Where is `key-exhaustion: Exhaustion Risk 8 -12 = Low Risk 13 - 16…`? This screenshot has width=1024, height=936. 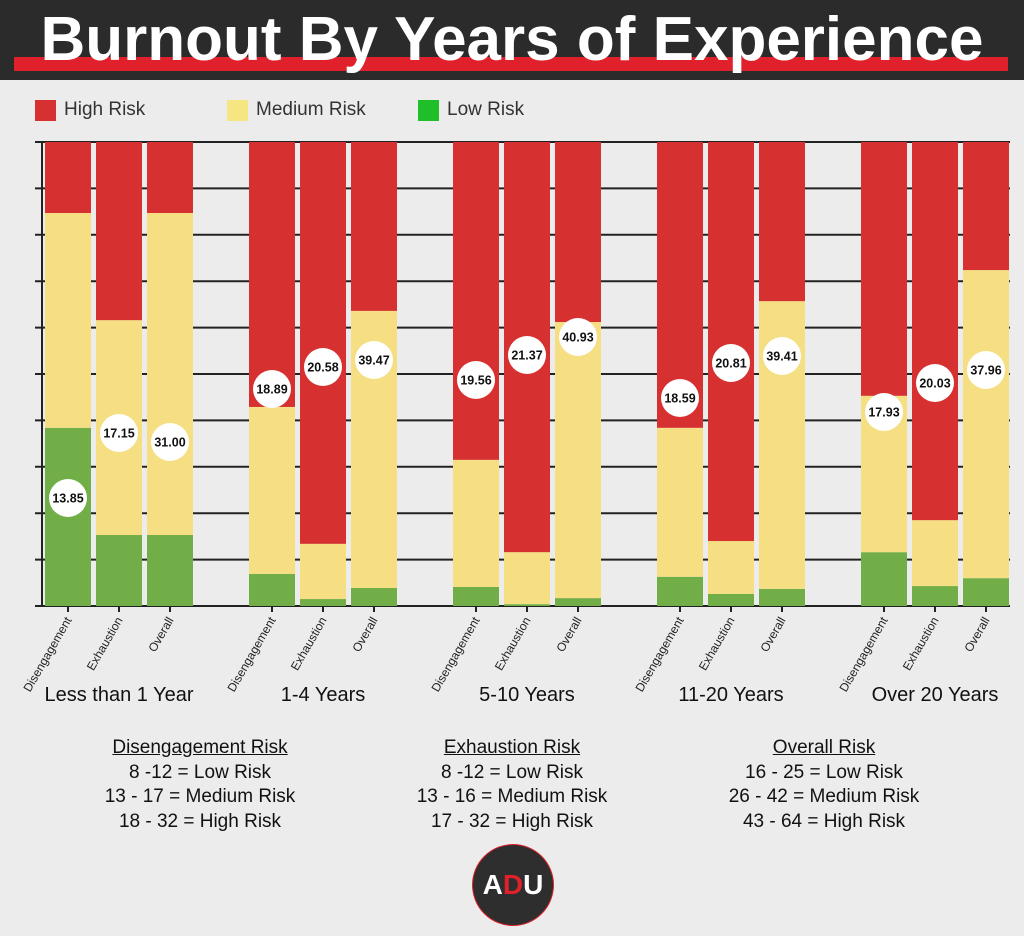 key-exhaustion: Exhaustion Risk 8 -12 = Low Risk 13 - 16… is located at coordinates (512, 785).